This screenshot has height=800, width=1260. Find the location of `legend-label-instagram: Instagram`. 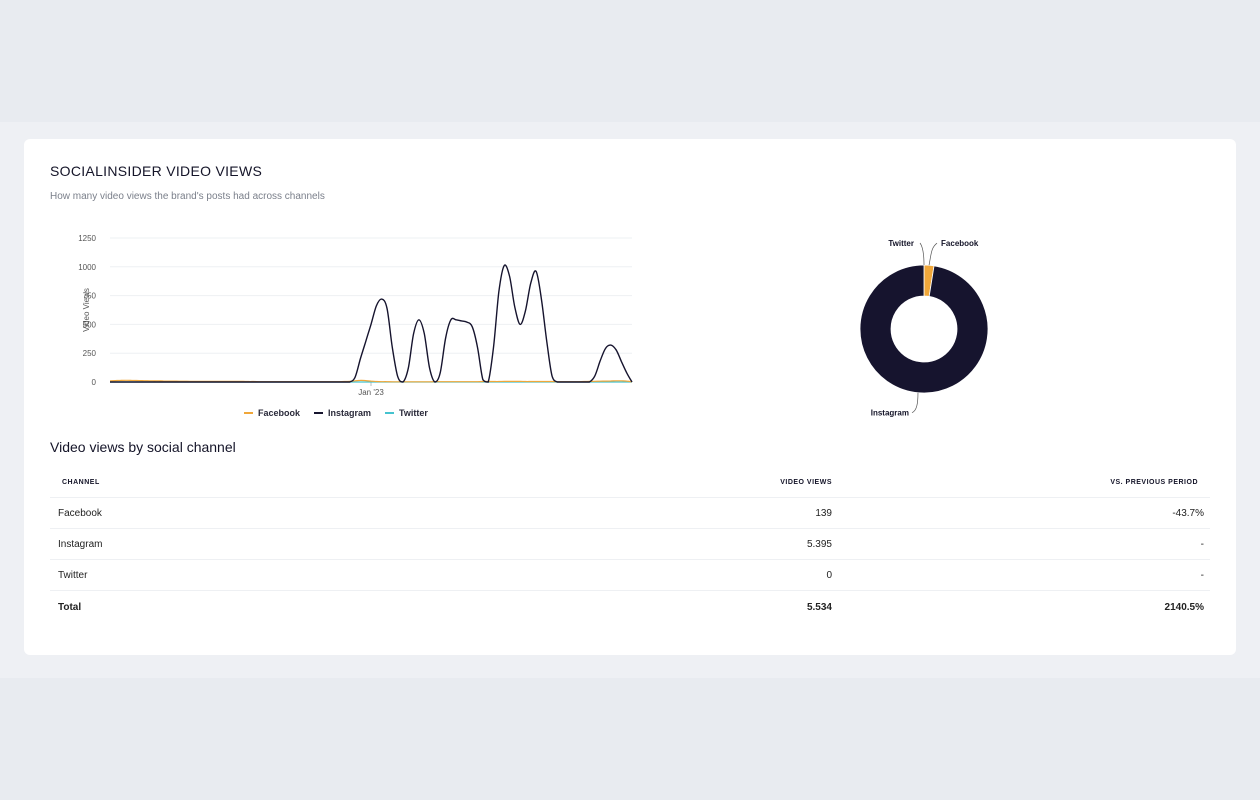

legend-label-instagram: Instagram is located at coordinates (350, 413).